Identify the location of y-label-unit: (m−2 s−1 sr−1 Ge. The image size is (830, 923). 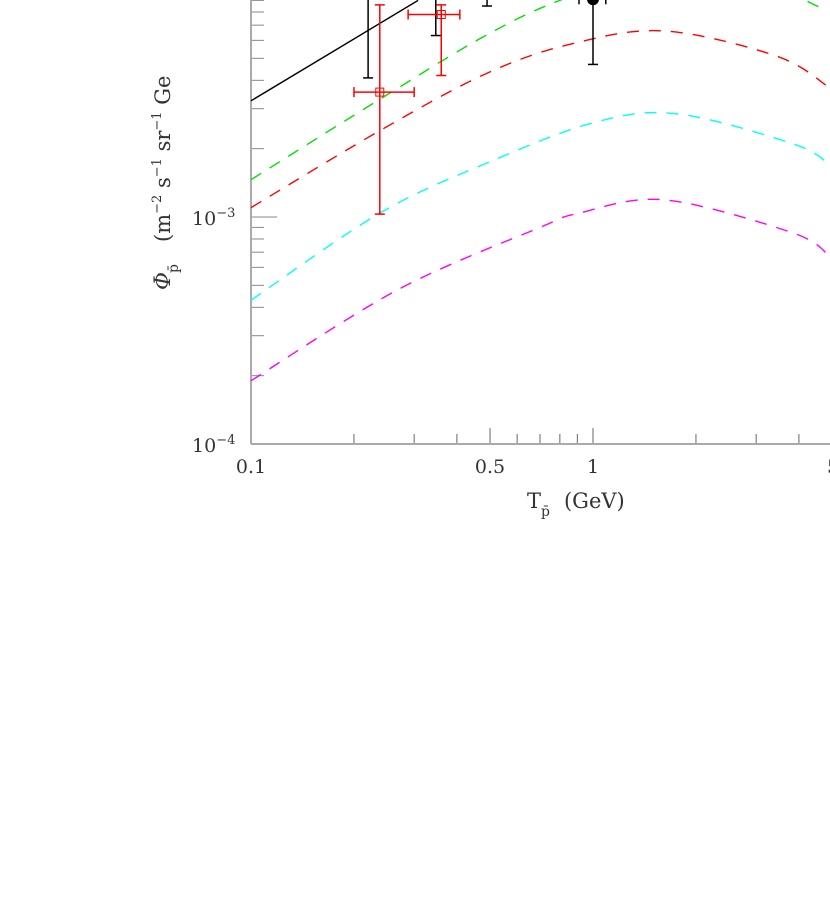
(162, 159).